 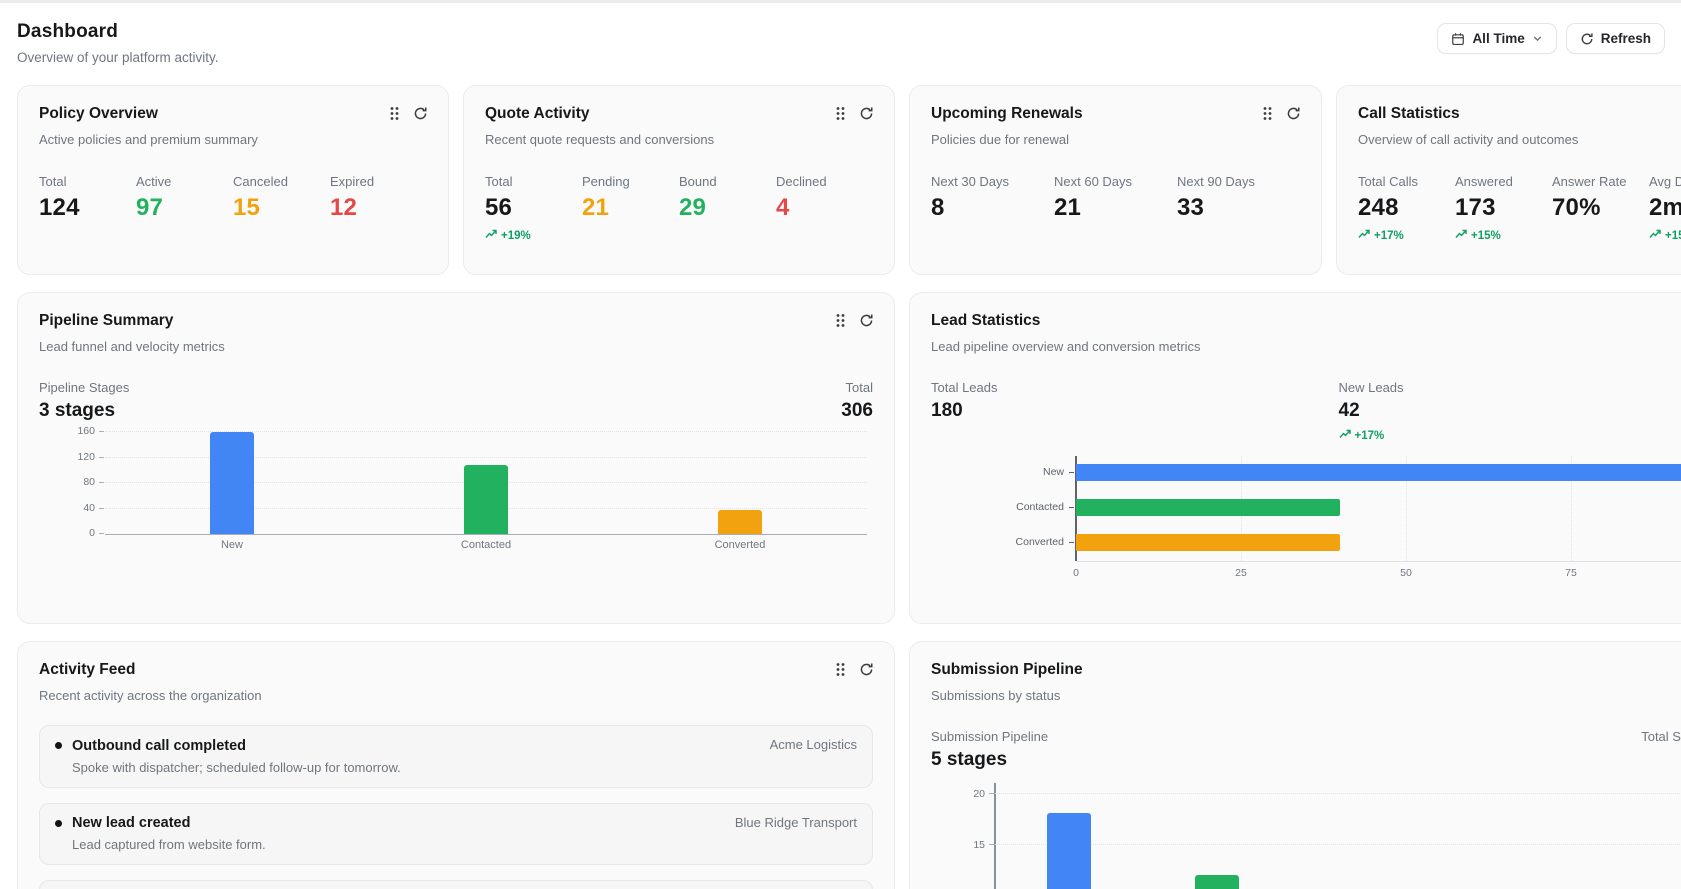 I want to click on time-filter-label: All Time, so click(x=1498, y=38).